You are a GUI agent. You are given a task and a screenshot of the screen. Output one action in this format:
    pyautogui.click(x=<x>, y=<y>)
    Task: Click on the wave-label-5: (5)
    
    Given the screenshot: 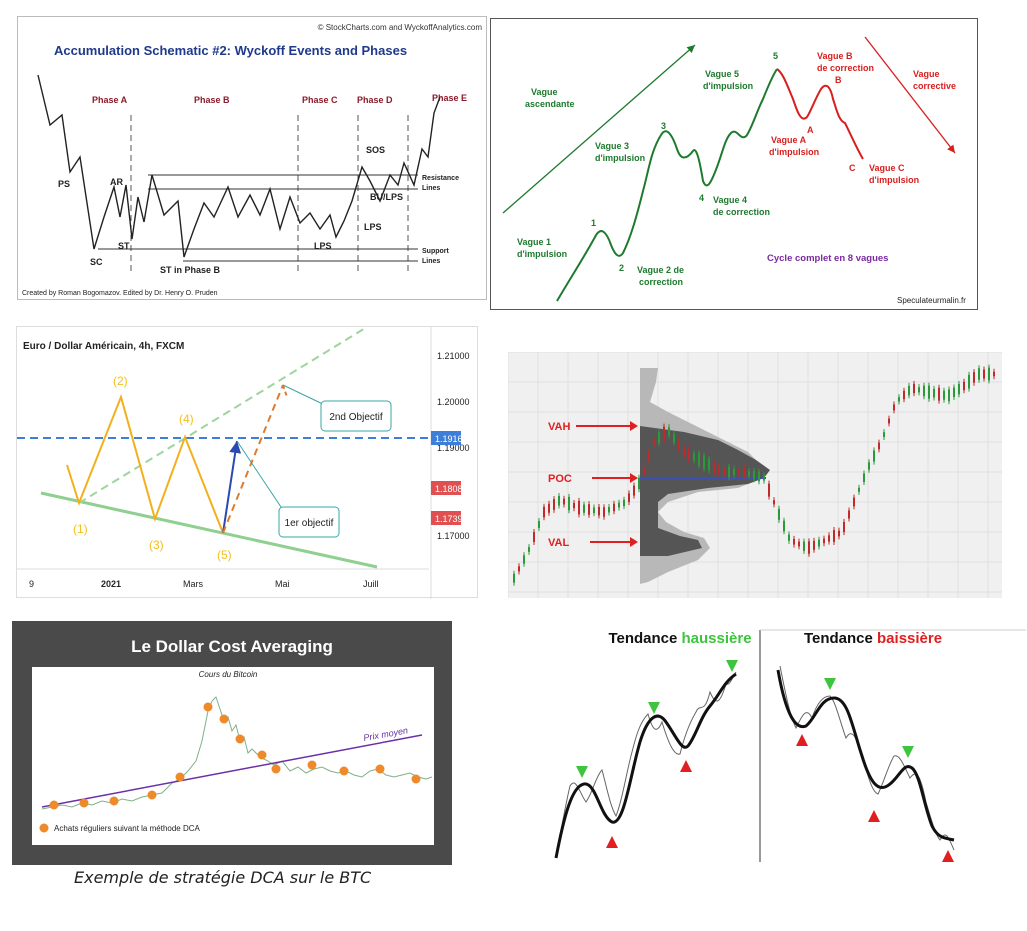 What is the action you would take?
    pyautogui.click(x=224, y=555)
    